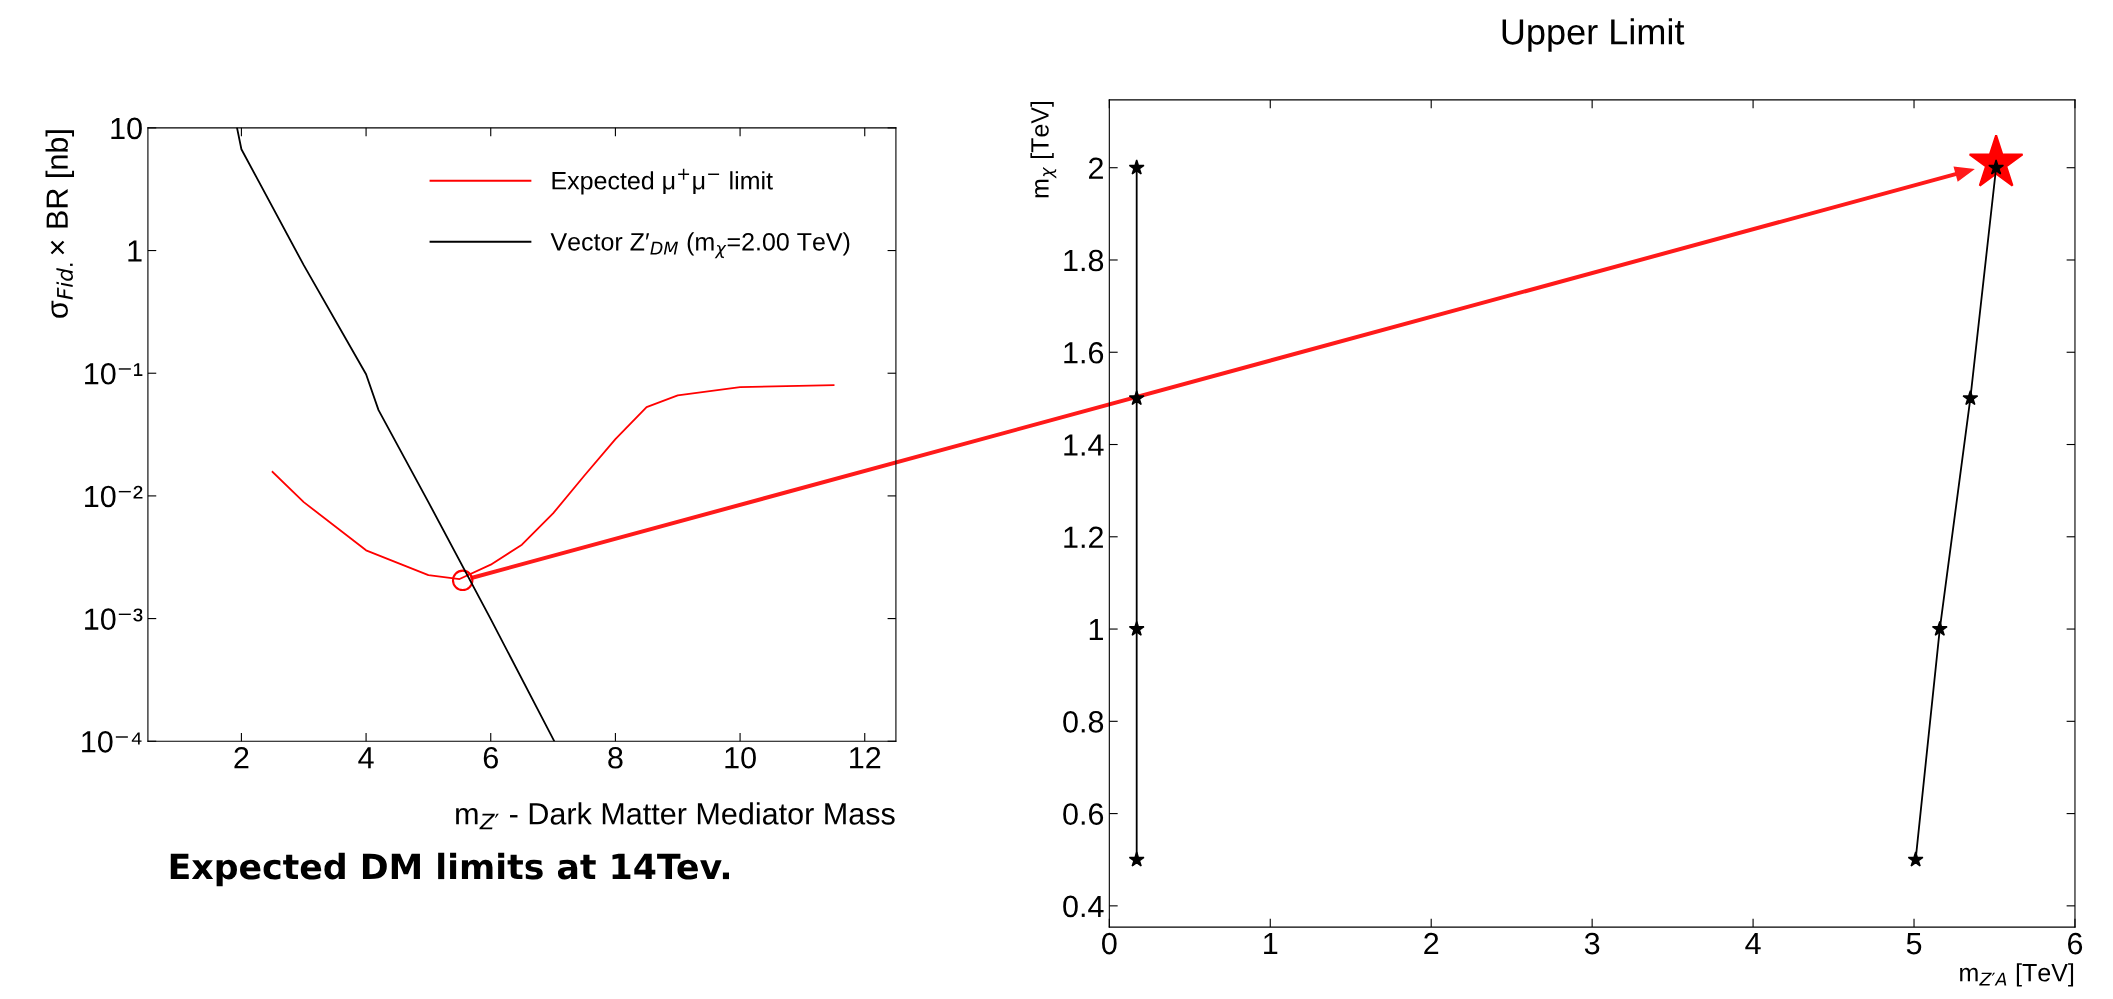 The image size is (2113, 999). What do you see at coordinates (114, 619) in the screenshot?
I see `y-tick-label: 10⁻³` at bounding box center [114, 619].